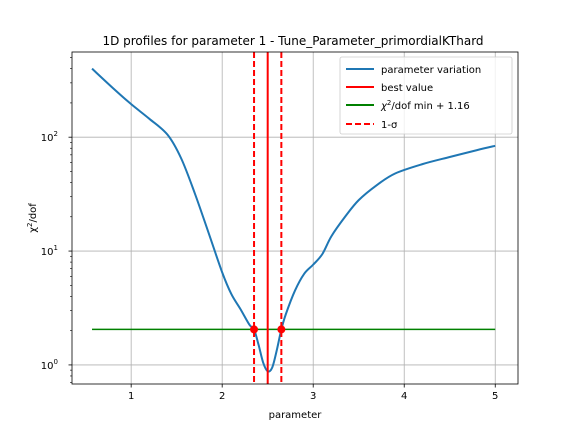 Image resolution: width=576 pixels, height=432 pixels. I want to click on y-tick-label: 10¹, so click(49, 251).